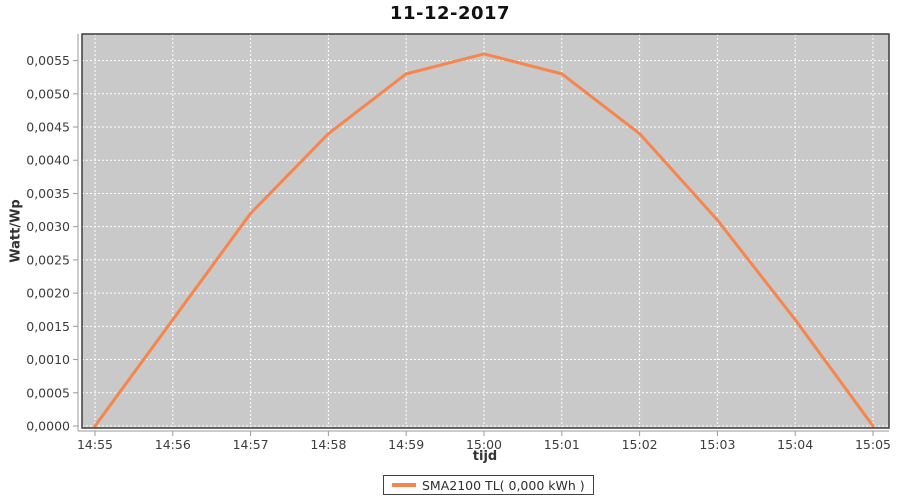  What do you see at coordinates (48, 359) in the screenshot?
I see `y-tick-label: 0,0010` at bounding box center [48, 359].